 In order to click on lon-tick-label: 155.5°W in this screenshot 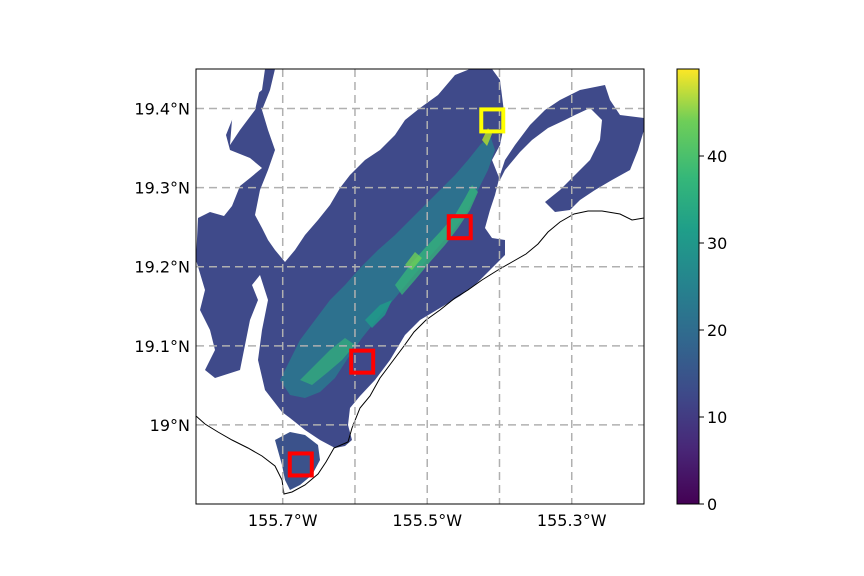, I will do `click(427, 520)`.